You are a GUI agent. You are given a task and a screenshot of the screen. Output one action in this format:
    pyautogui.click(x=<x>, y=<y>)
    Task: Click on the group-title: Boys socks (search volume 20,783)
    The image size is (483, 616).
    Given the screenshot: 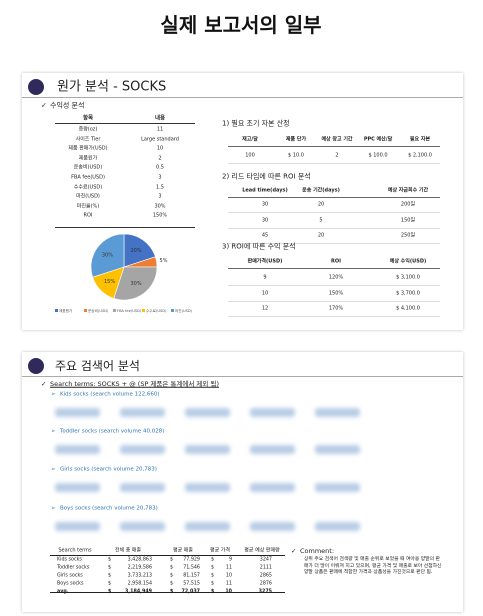 What is the action you would take?
    pyautogui.click(x=104, y=509)
    